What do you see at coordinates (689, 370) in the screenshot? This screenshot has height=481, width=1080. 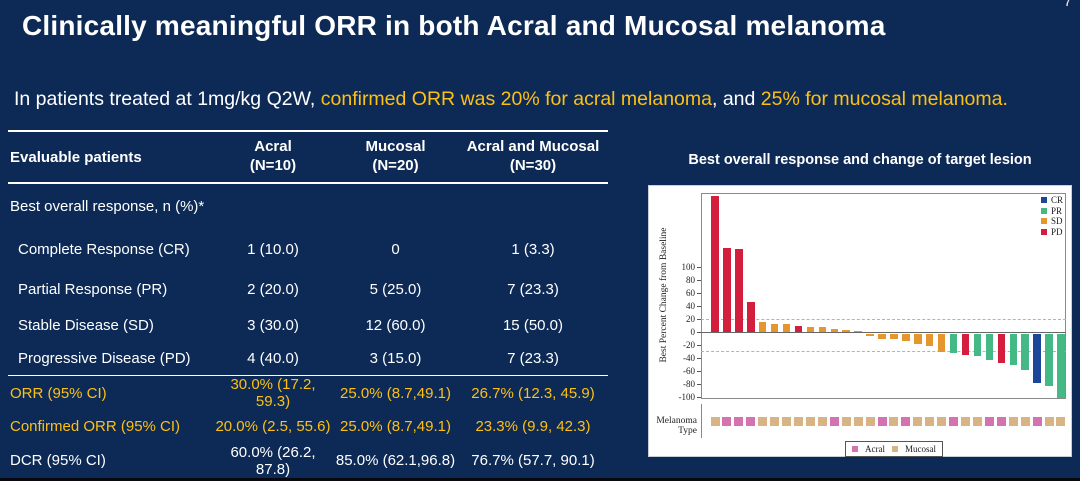 I see `y-tick-label: -60` at bounding box center [689, 370].